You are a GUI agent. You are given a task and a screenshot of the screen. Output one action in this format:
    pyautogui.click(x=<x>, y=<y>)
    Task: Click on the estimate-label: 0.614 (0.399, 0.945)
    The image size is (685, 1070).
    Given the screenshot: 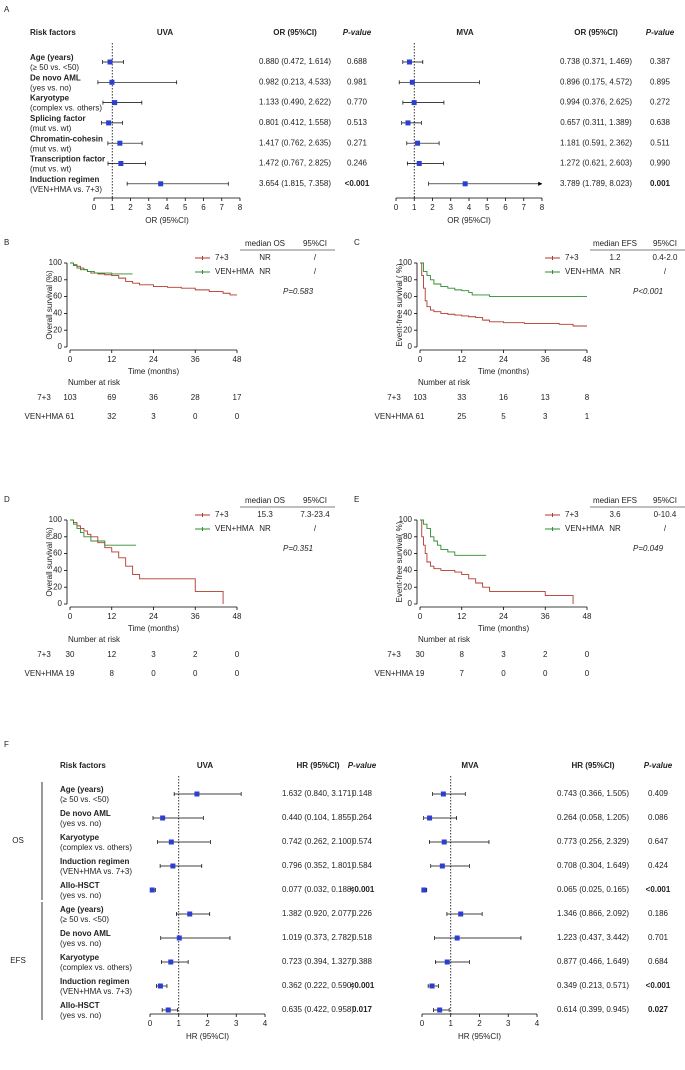 What is the action you would take?
    pyautogui.click(x=593, y=1009)
    